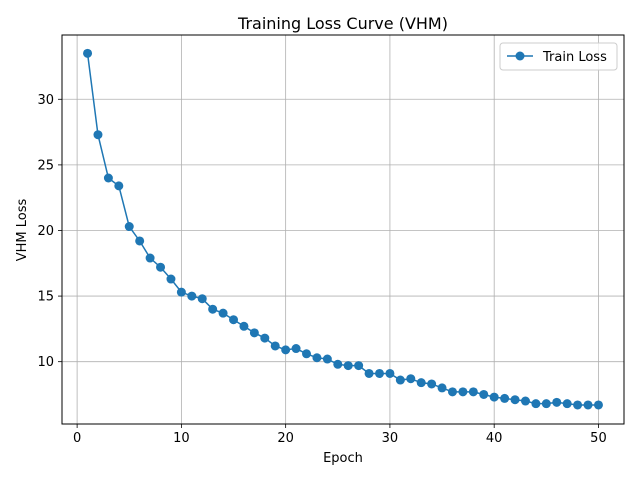 The width and height of the screenshot is (640, 480). Describe the element at coordinates (45, 362) in the screenshot. I see `y-tick-label: 10` at that location.